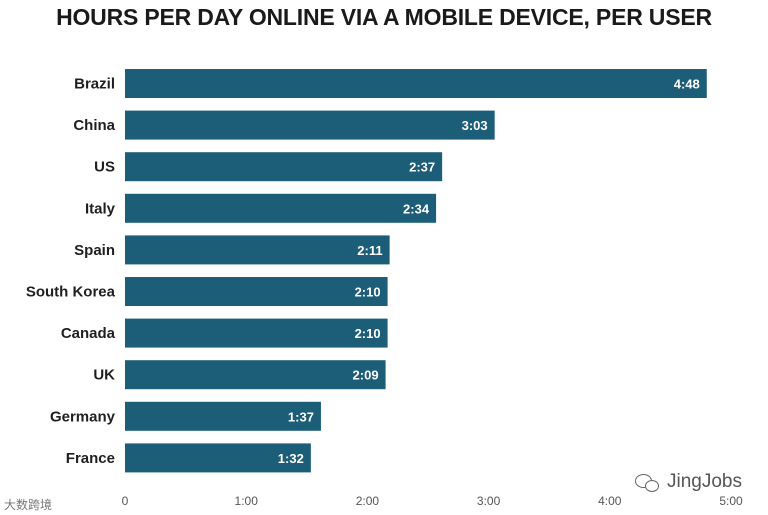 This screenshot has height=515, width=768. What do you see at coordinates (88, 333) in the screenshot?
I see `category-label: Canada` at bounding box center [88, 333].